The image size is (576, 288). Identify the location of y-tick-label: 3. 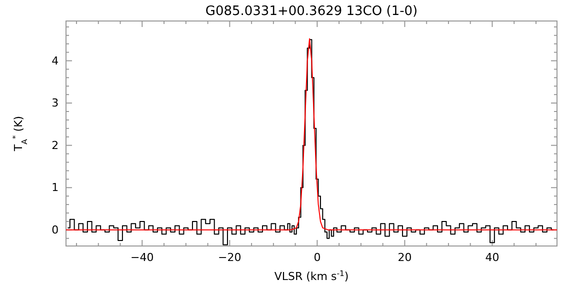
(55, 103).